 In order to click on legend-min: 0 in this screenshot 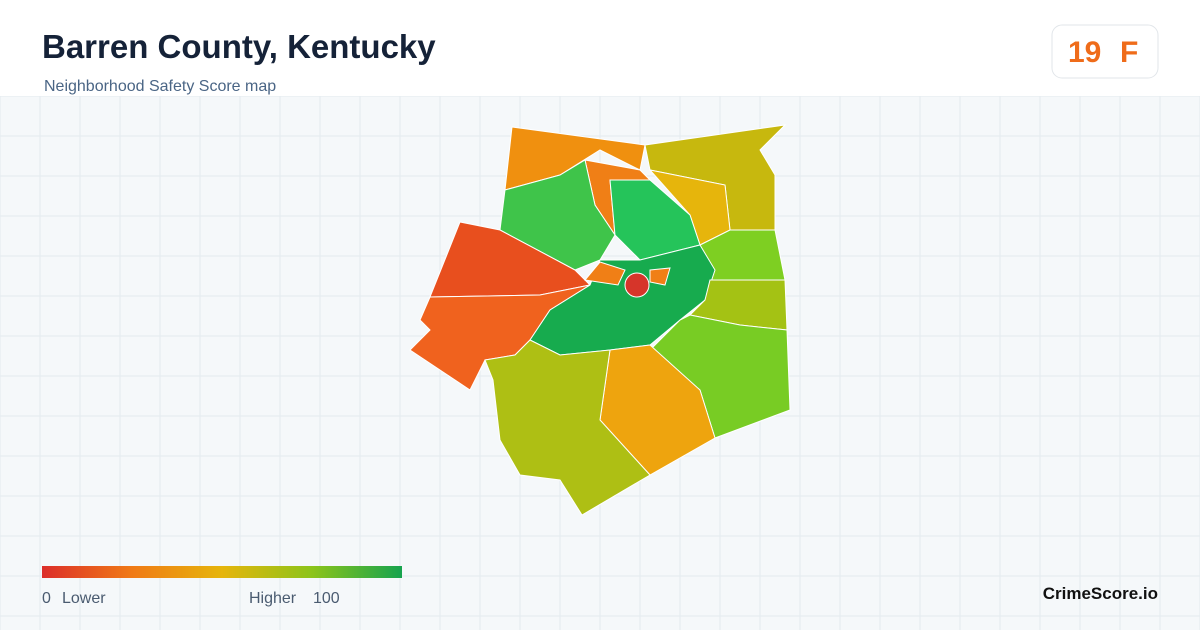, I will do `click(46, 598)`.